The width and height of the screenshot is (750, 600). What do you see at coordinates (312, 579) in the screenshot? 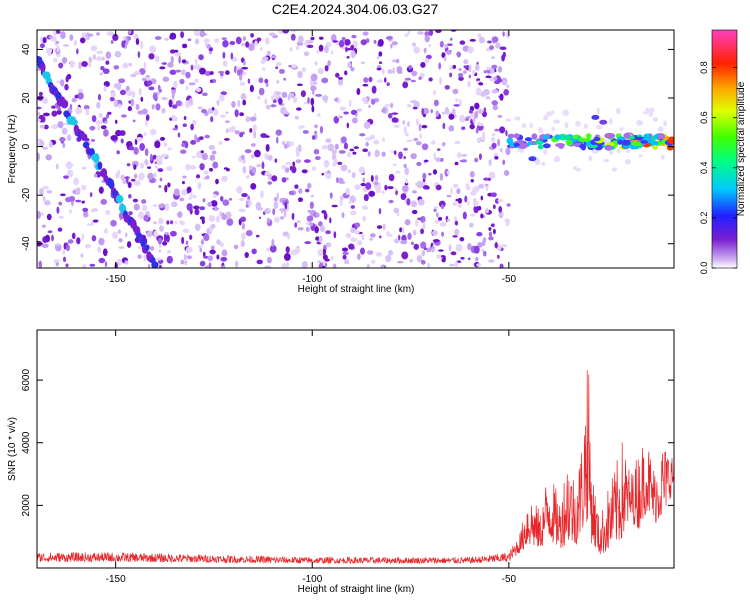
I see `x-tick-label: -100` at bounding box center [312, 579].